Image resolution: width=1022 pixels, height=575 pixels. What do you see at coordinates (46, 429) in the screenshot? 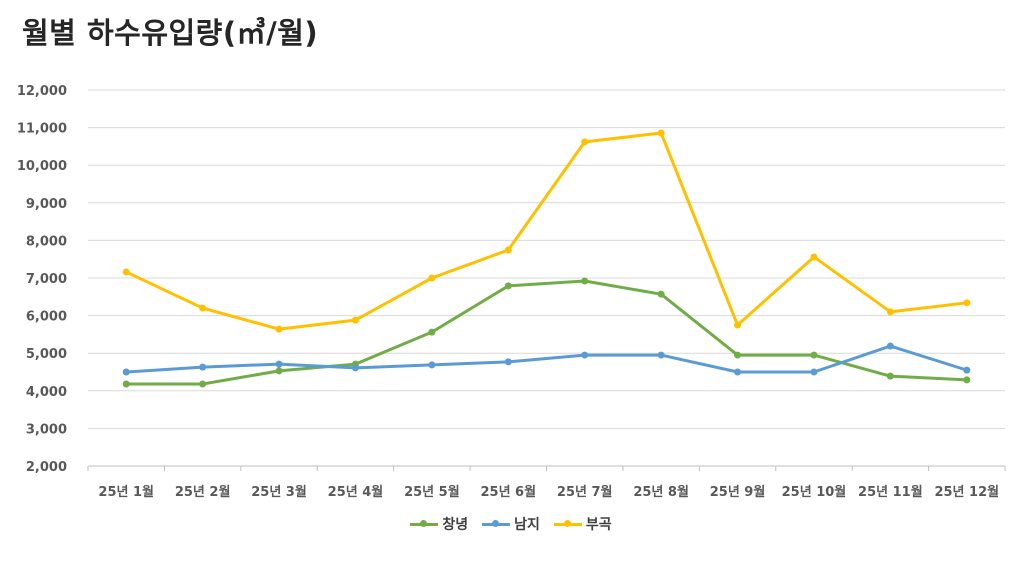
I see `y-tick-label: 3,000` at bounding box center [46, 429].